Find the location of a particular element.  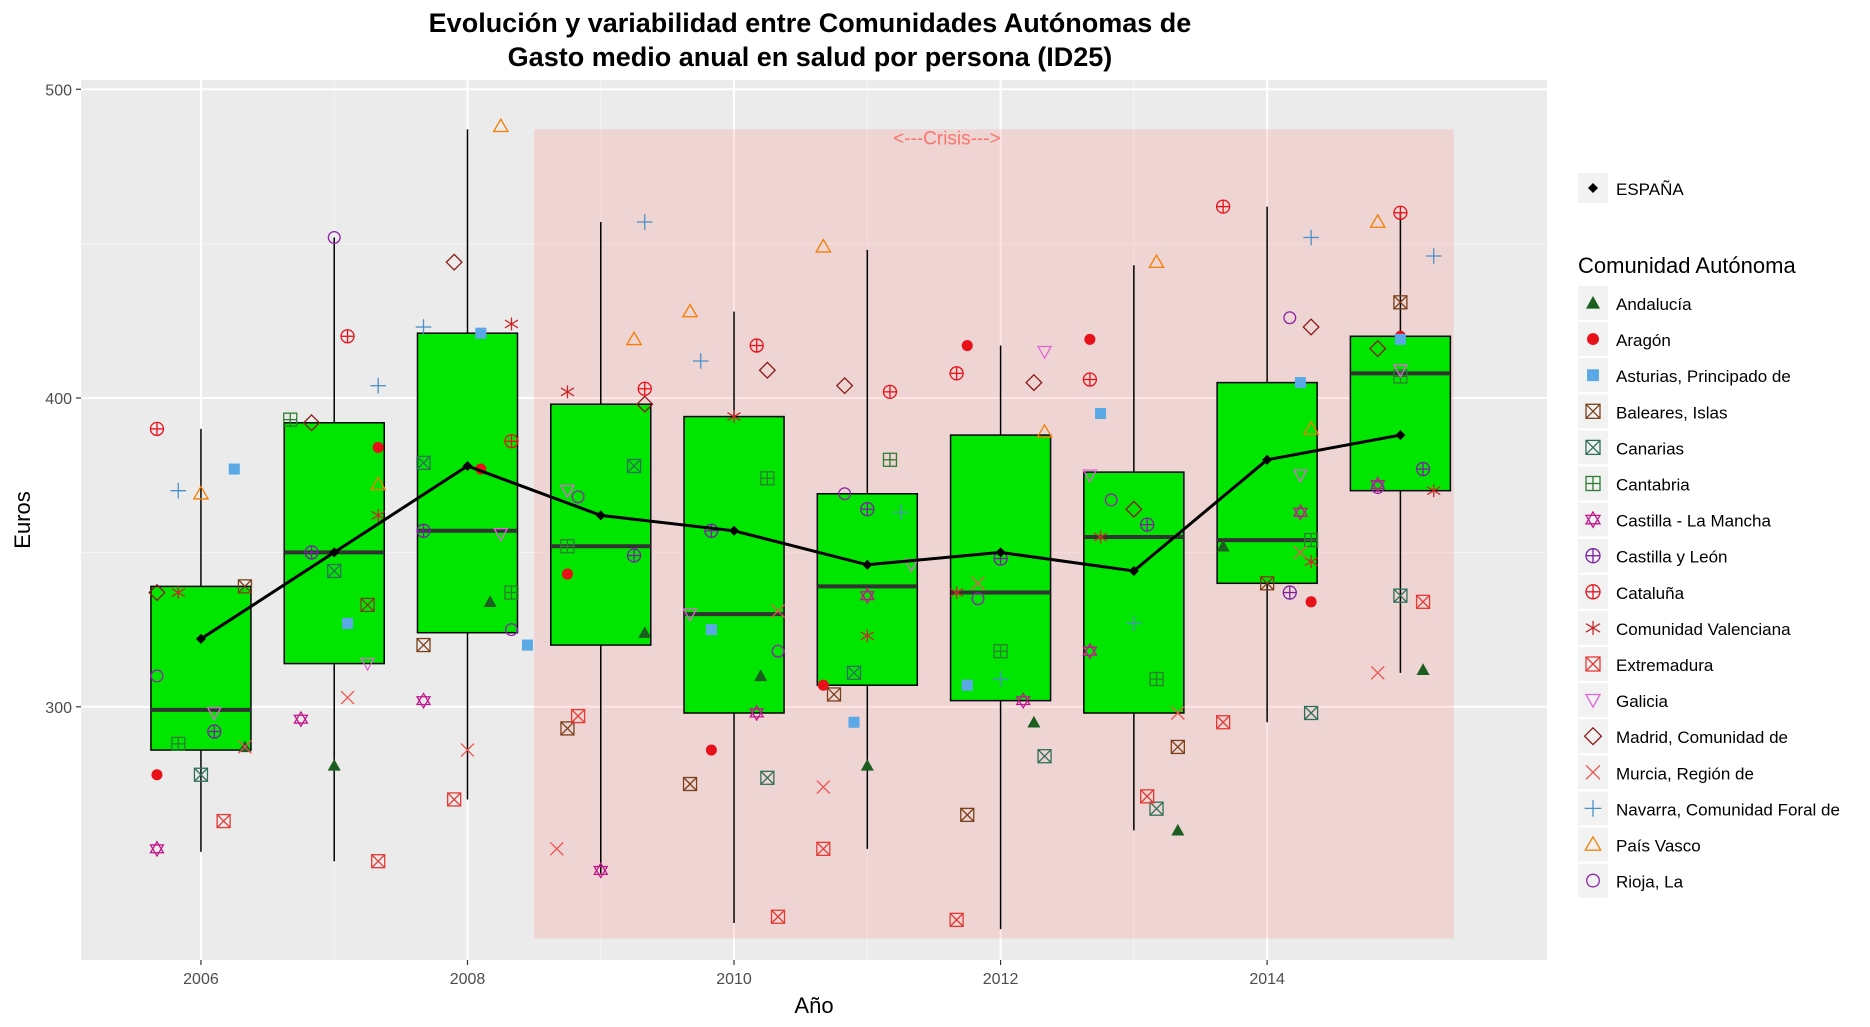

legend-label: Castilla y León is located at coordinates (1672, 557).